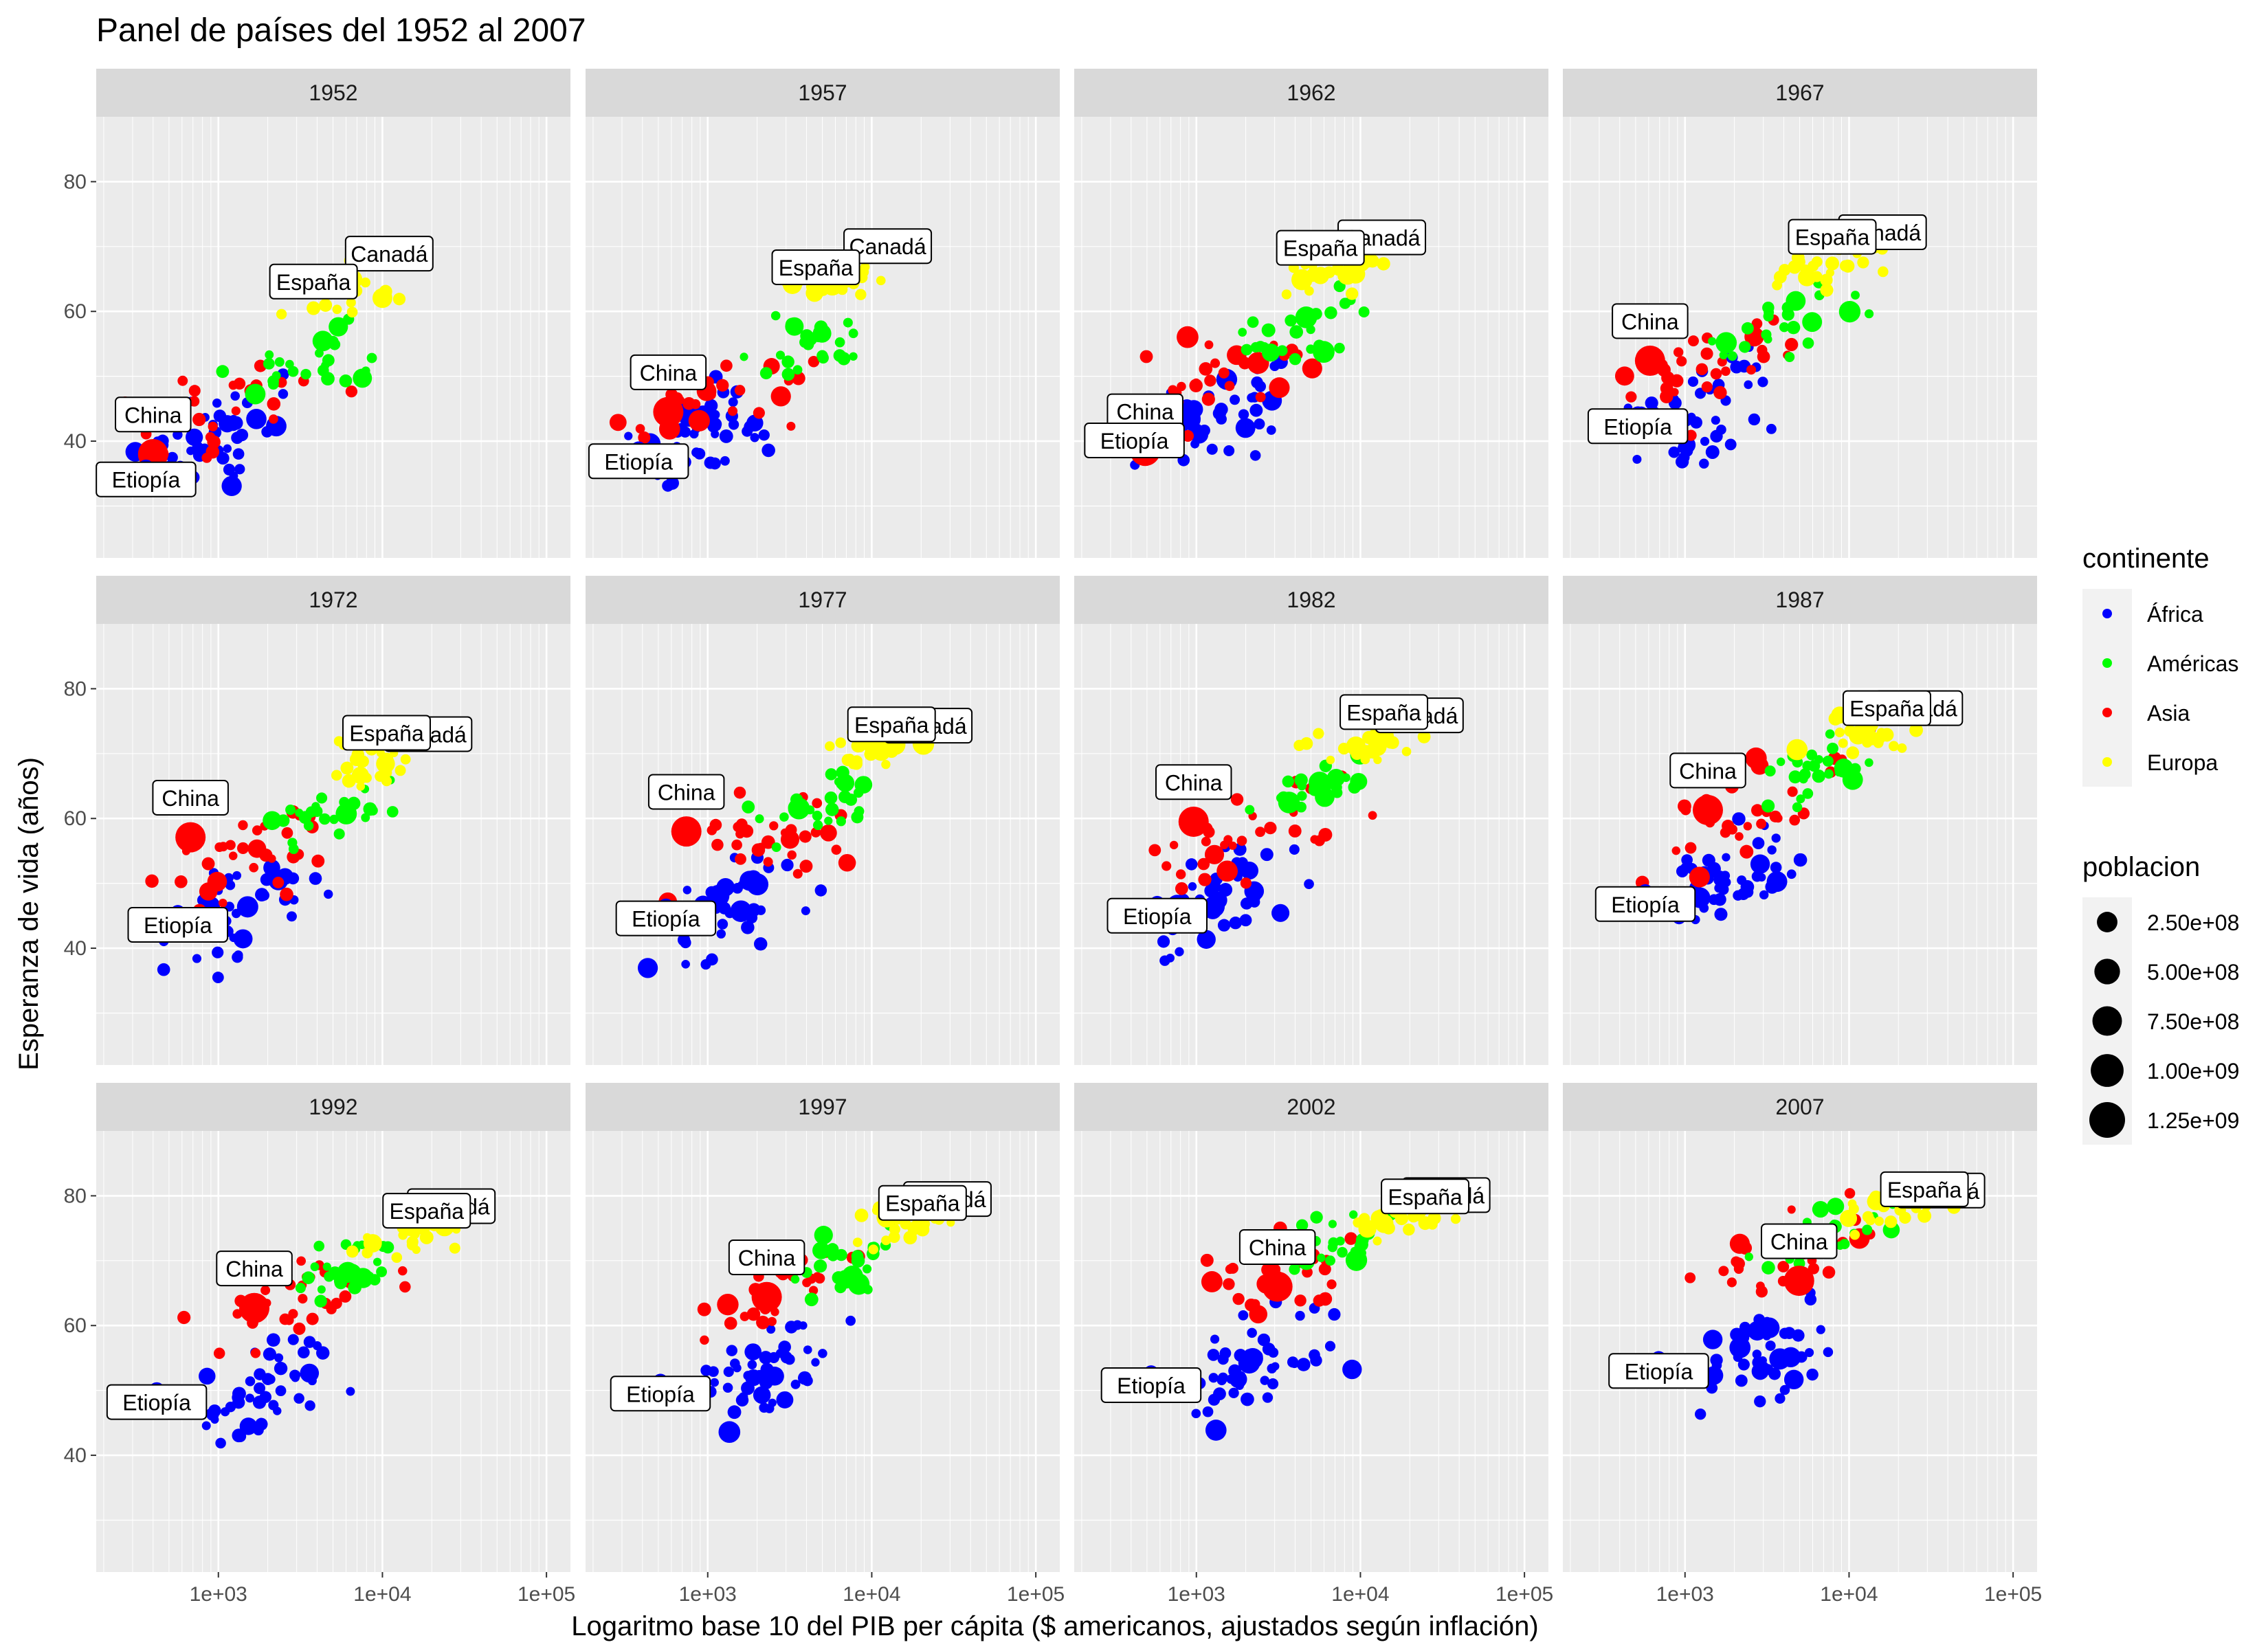  Describe the element at coordinates (333, 93) in the screenshot. I see `facet-strip-label: 1952` at that location.